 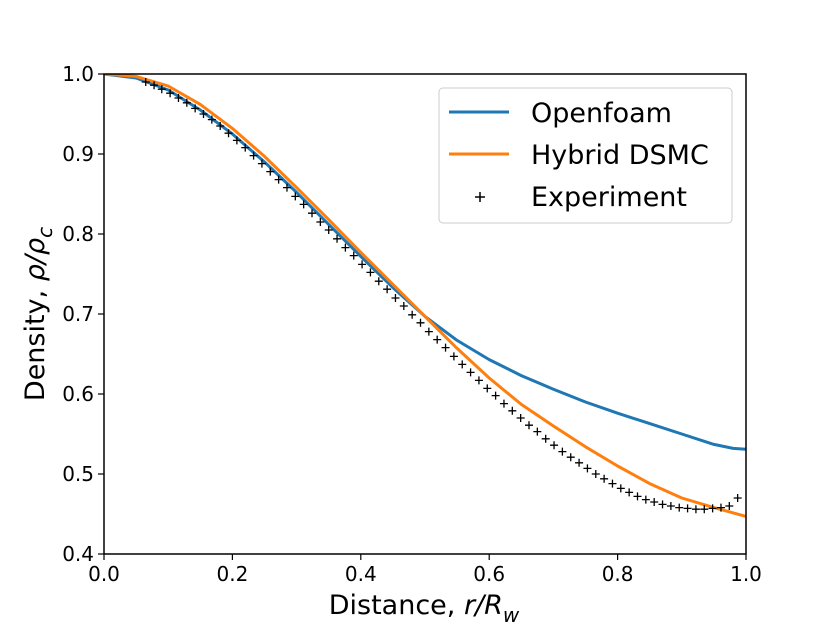 I want to click on x-tick-label: 0.2, so click(x=232, y=574).